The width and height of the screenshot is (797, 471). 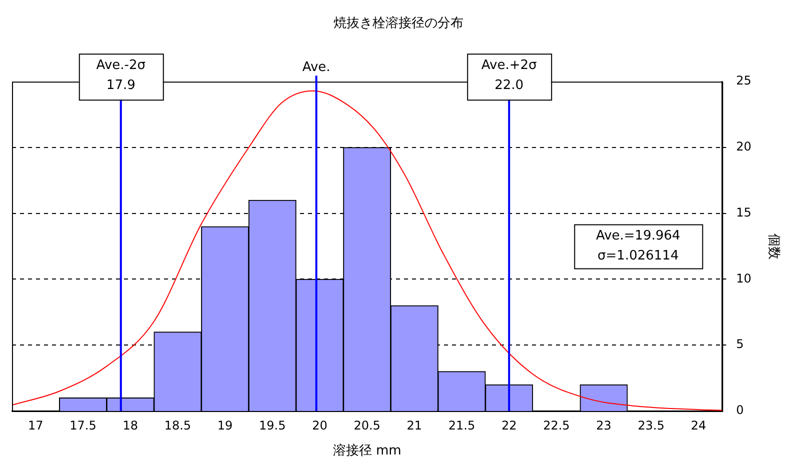 What do you see at coordinates (367, 450) in the screenshot?
I see `x-axis-title: 溶接径 mm` at bounding box center [367, 450].